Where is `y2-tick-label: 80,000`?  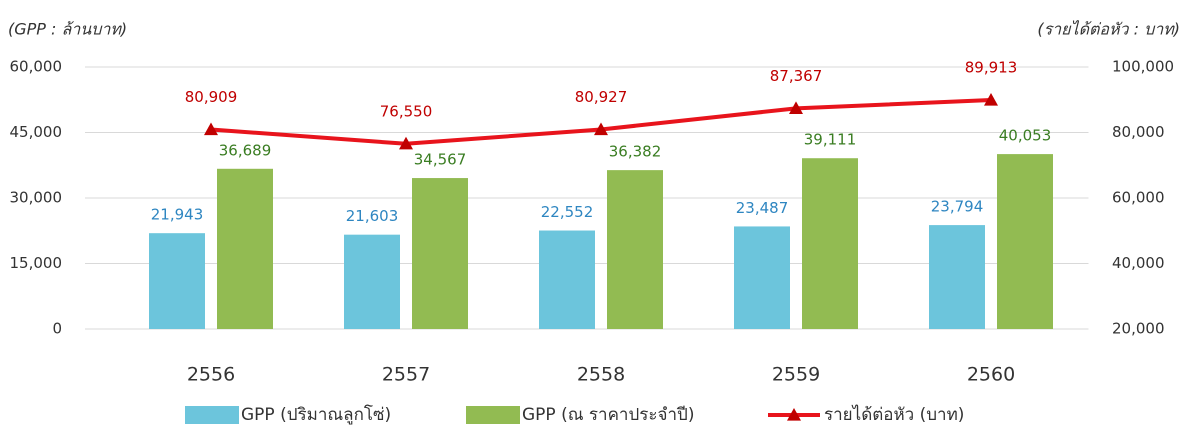 y2-tick-label: 80,000 is located at coordinates (1138, 132).